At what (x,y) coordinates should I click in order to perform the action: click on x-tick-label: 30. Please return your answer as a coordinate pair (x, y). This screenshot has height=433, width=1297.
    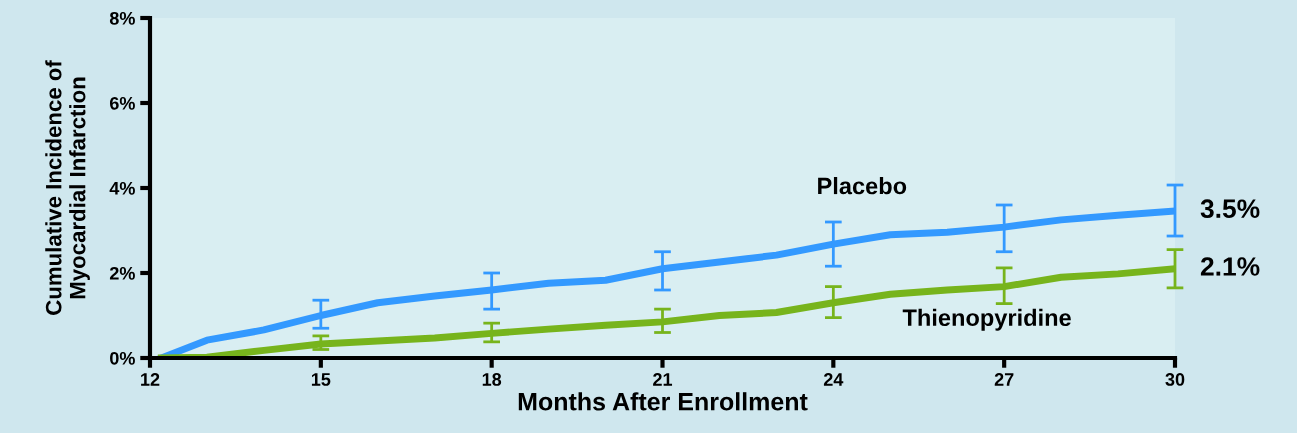
    Looking at the image, I should click on (1175, 379).